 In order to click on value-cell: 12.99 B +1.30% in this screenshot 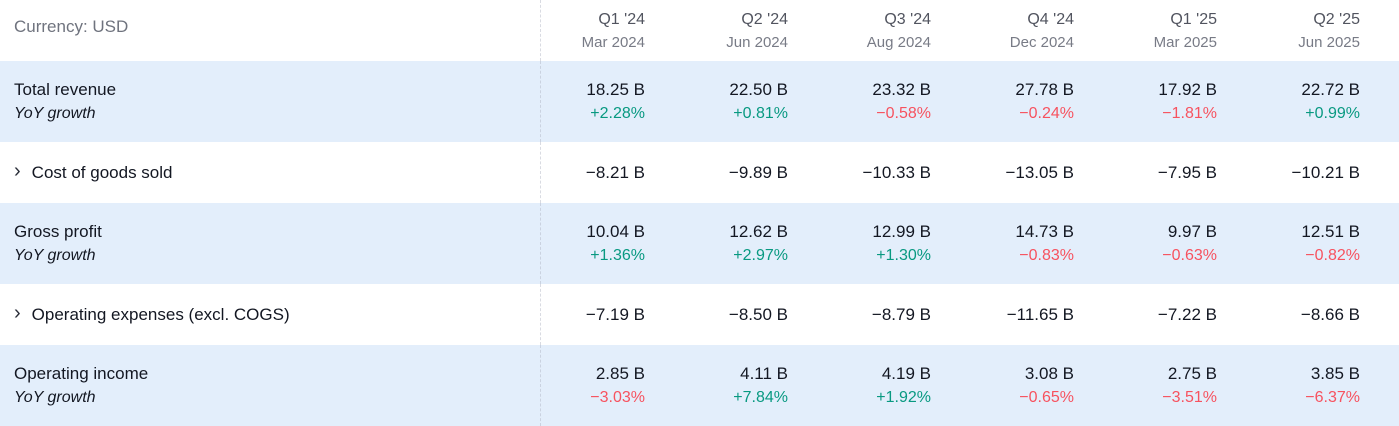, I will do `click(898, 243)`.